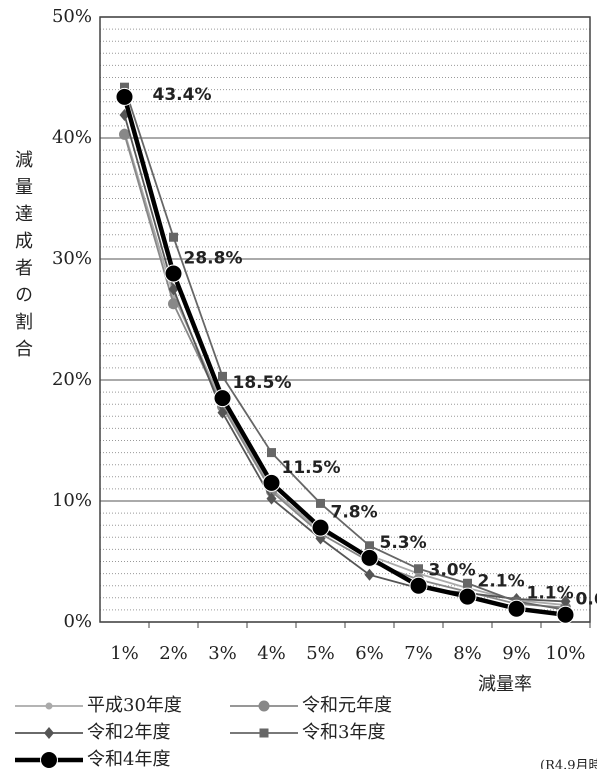 The width and height of the screenshot is (597, 769). Describe the element at coordinates (354, 513) in the screenshot. I see `data-label: 7.8%` at that location.